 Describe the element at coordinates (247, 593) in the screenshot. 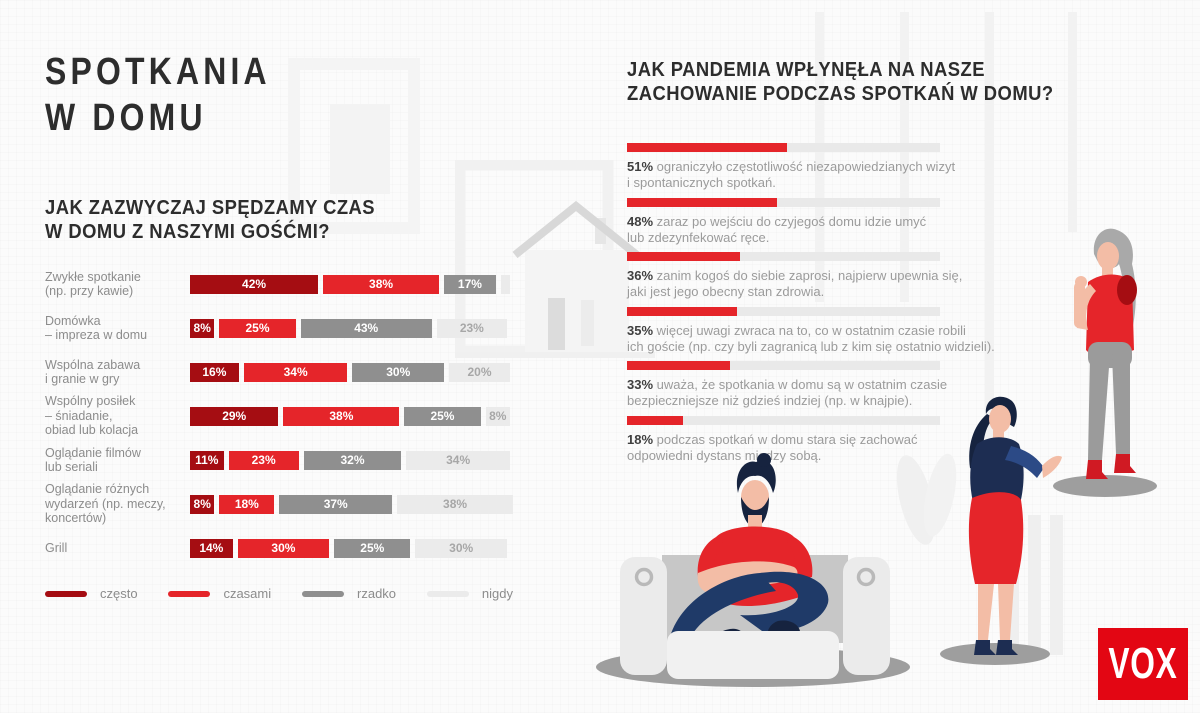

I see `legend-label: czasami` at that location.